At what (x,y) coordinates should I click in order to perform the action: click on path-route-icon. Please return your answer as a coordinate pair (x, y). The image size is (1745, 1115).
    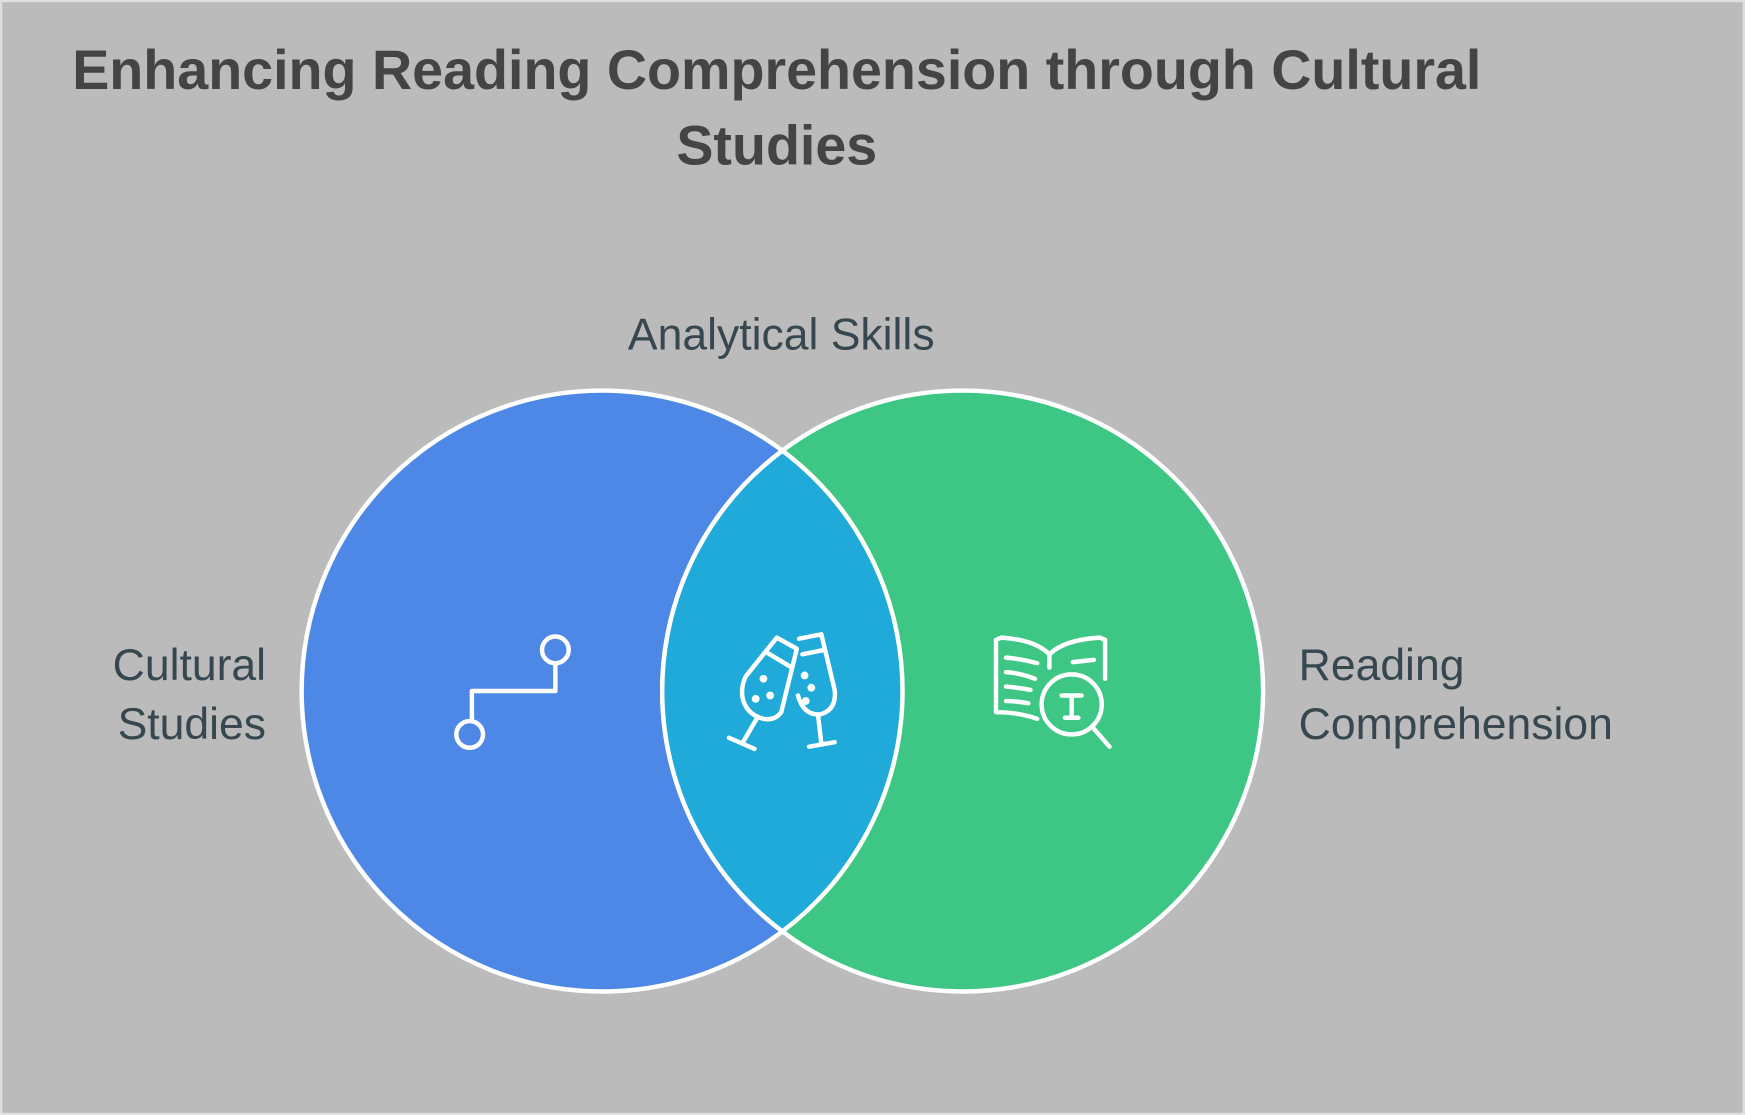
    Looking at the image, I should click on (512, 692).